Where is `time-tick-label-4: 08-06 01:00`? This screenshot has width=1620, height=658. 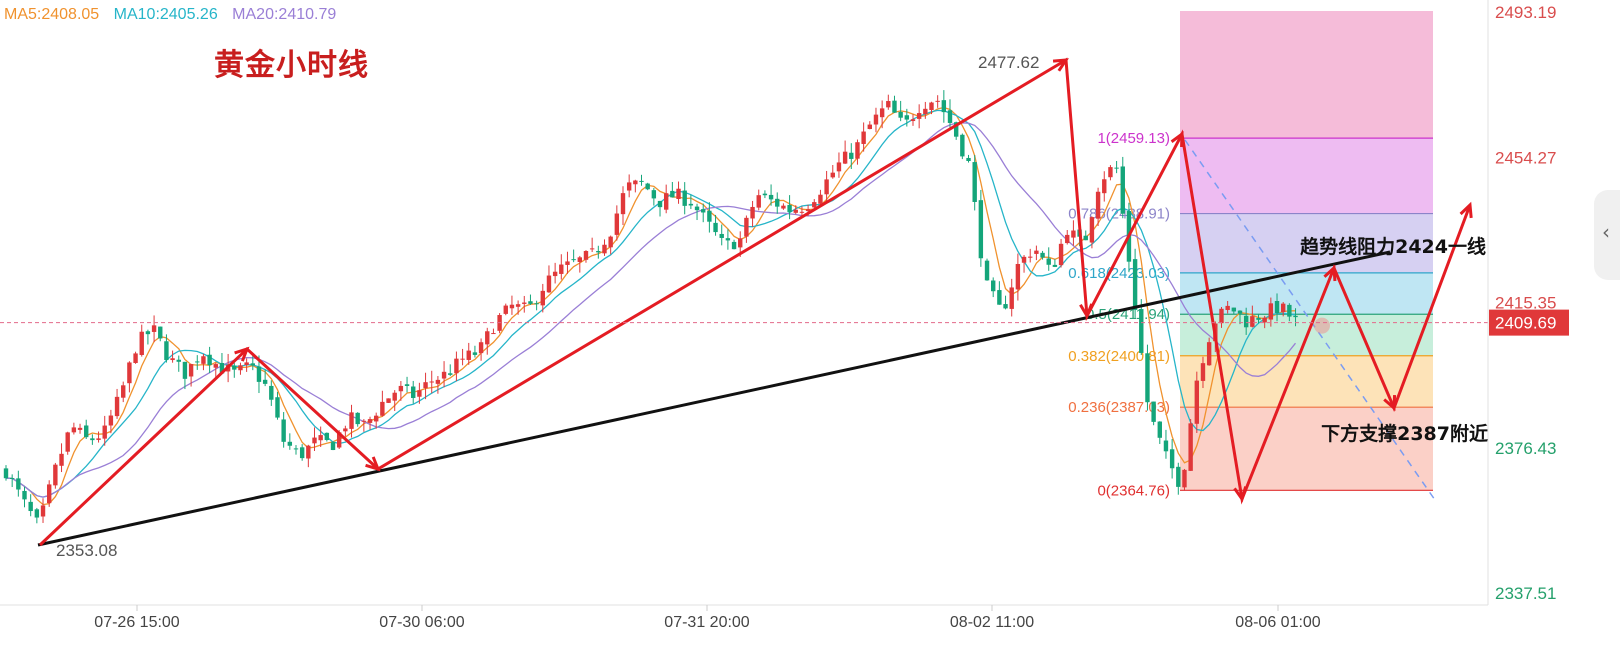
time-tick-label-4: 08-06 01:00 is located at coordinates (1278, 622).